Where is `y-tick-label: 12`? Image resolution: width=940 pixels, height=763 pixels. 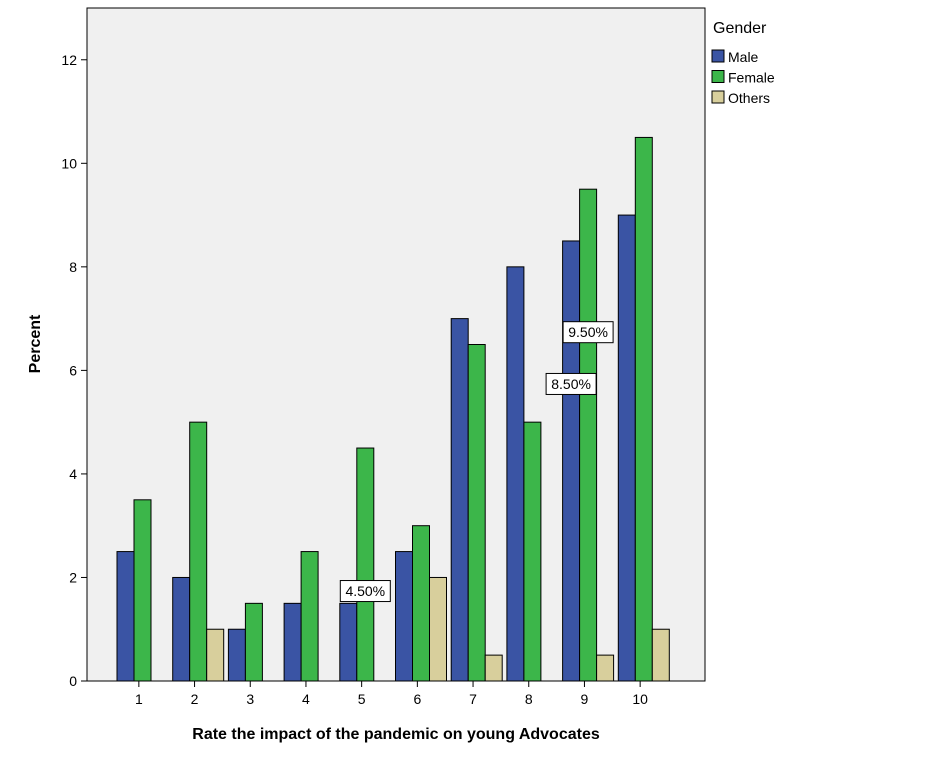
y-tick-label: 12 is located at coordinates (69, 60).